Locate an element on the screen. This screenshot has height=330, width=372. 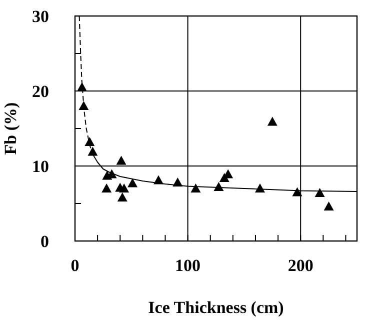
y-axis-title: Fb (%) is located at coordinates (10, 128).